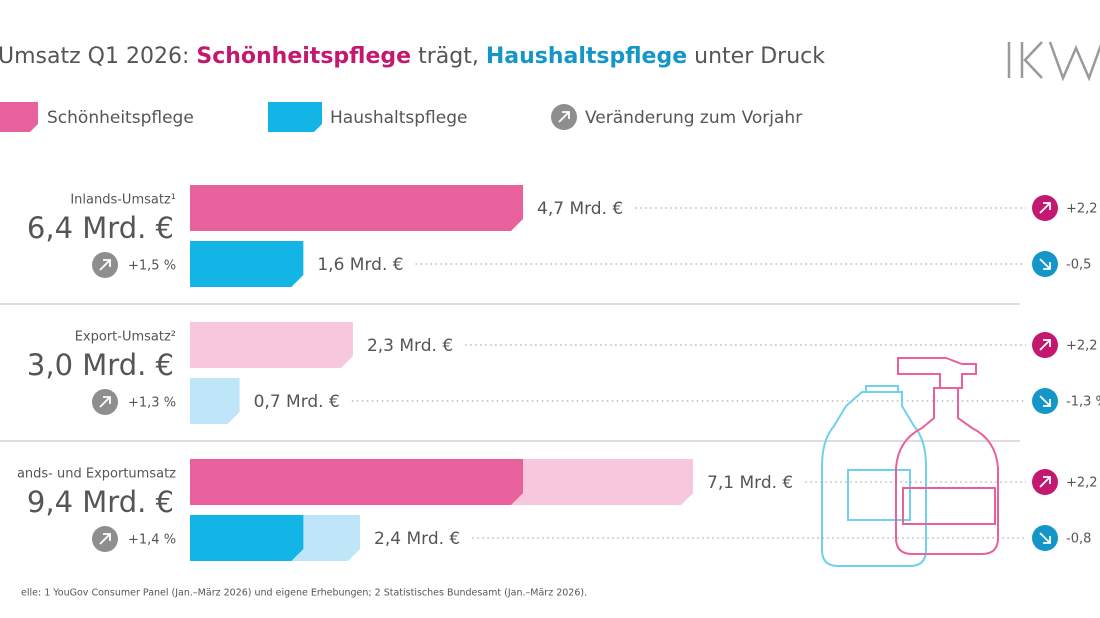  Describe the element at coordinates (564, 117) in the screenshot. I see `legend-change-icon-arrow` at that location.